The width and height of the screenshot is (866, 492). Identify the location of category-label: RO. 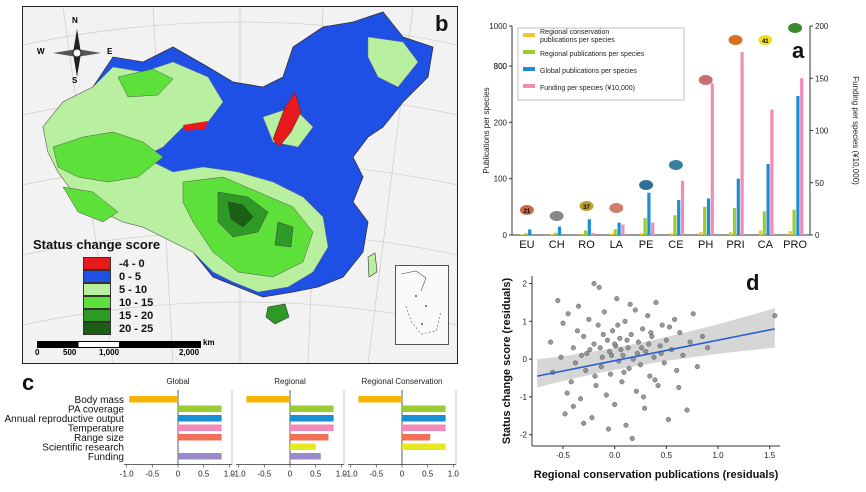
(586, 245).